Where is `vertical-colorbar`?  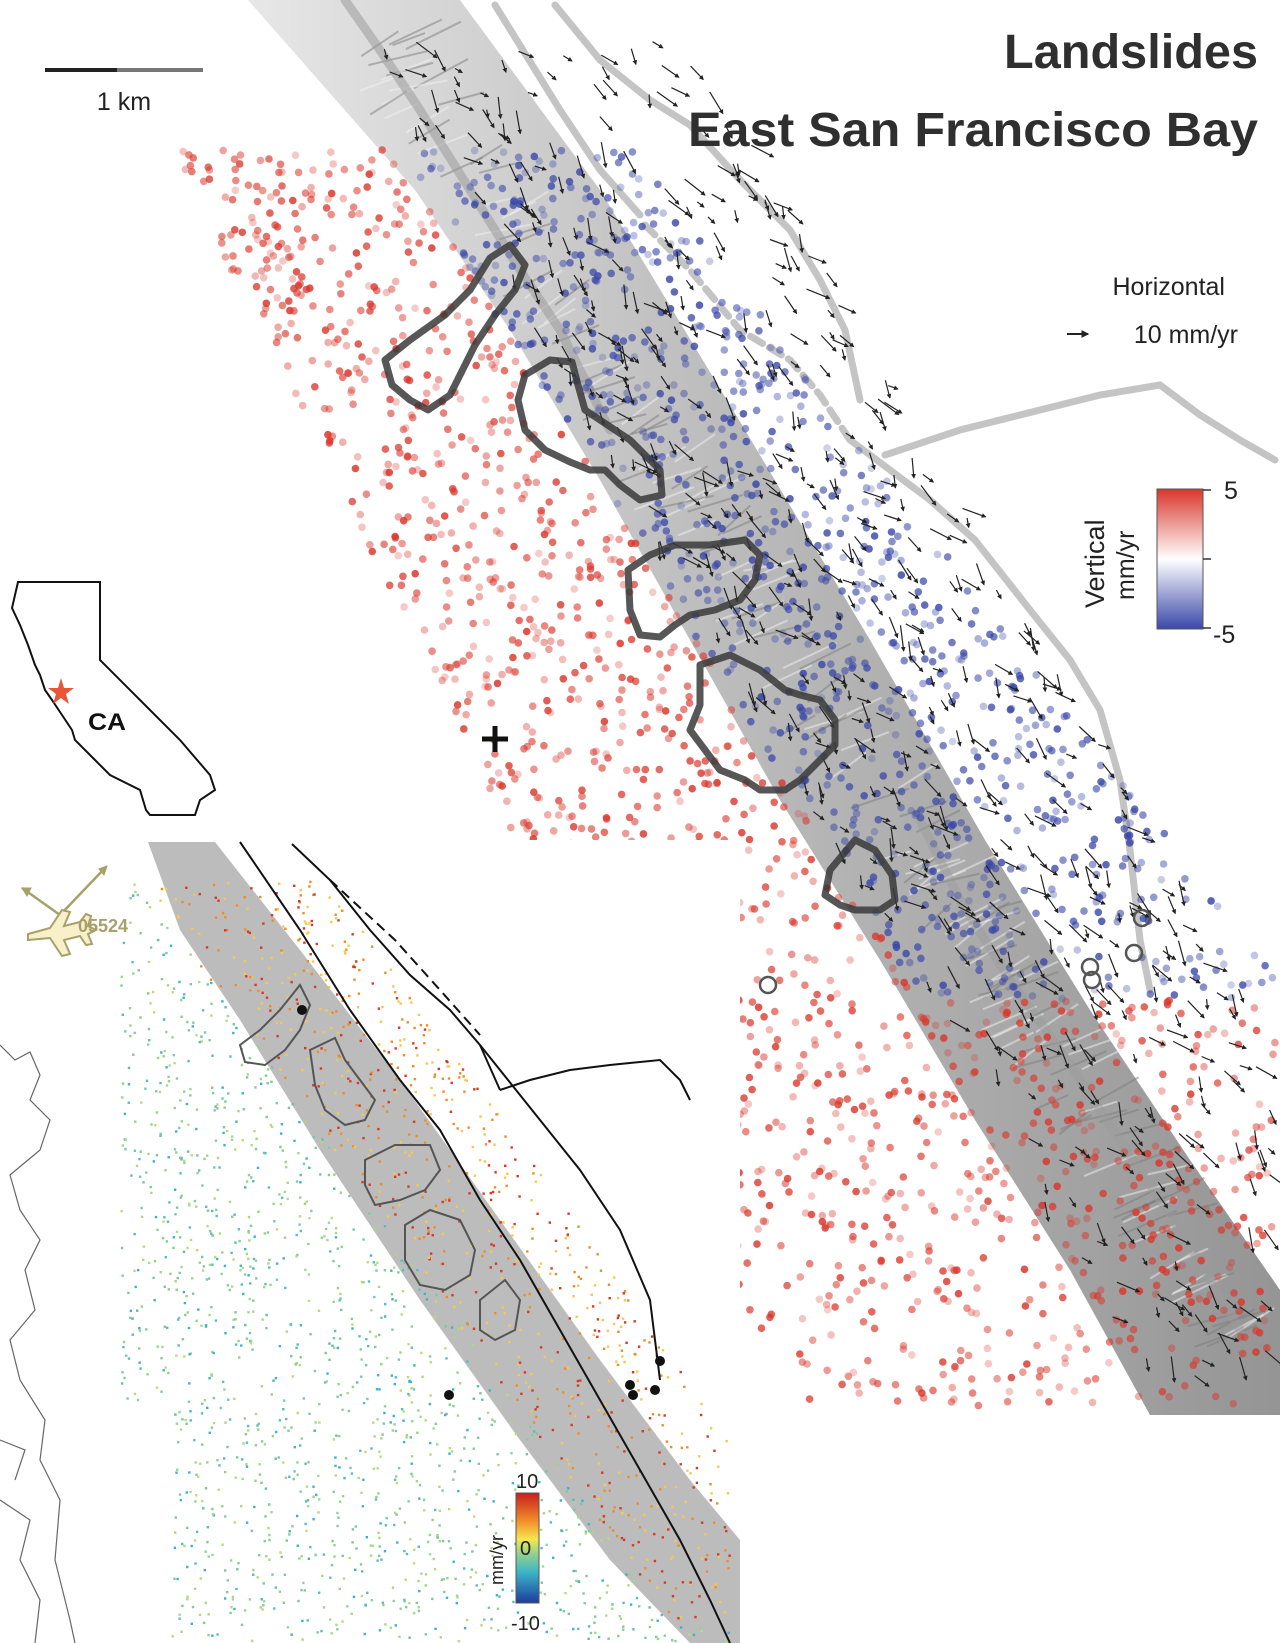
vertical-colorbar is located at coordinates (1180, 559).